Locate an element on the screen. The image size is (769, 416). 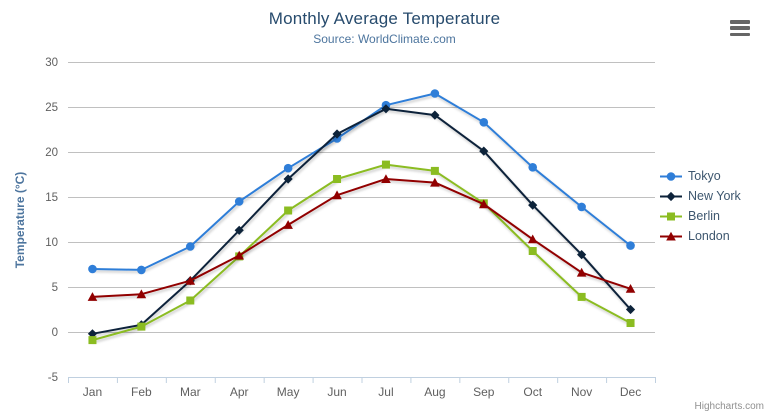
point-tokyo-jan is located at coordinates (92, 269).